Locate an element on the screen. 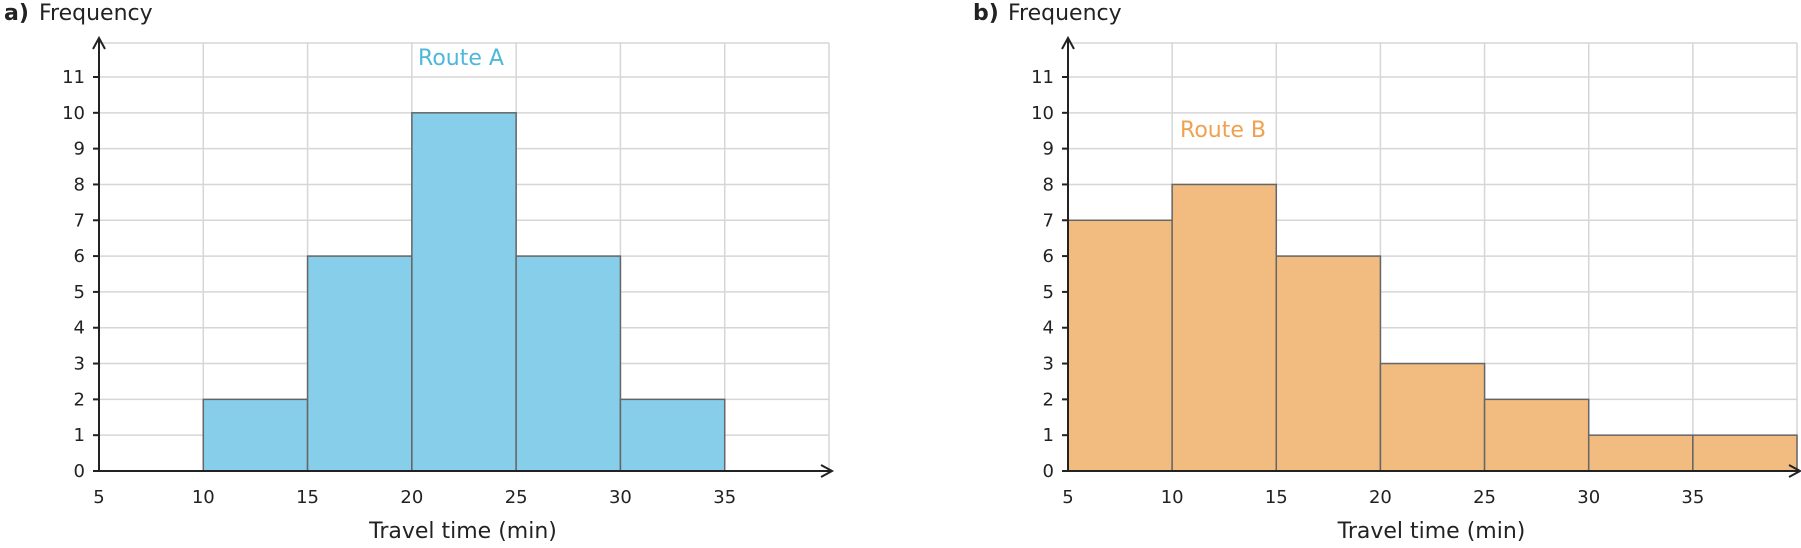  series-label: Route B is located at coordinates (1223, 130).